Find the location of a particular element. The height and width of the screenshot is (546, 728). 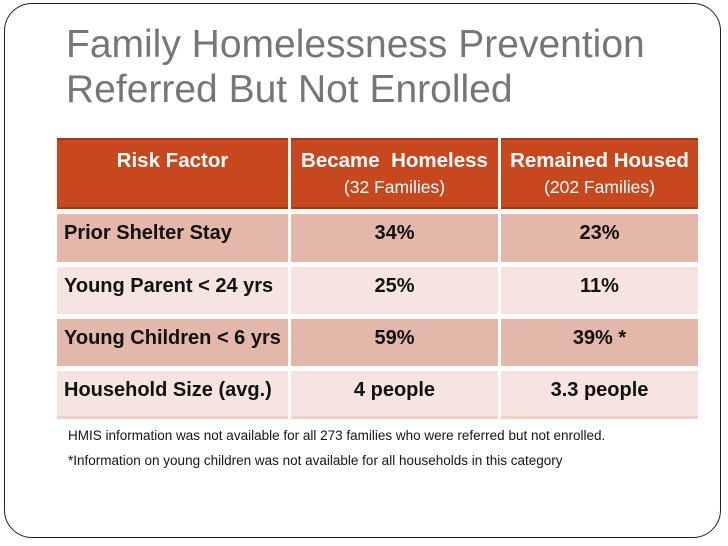

column-header-became-homeless: Became Homeless (32 Families) is located at coordinates (394, 173).